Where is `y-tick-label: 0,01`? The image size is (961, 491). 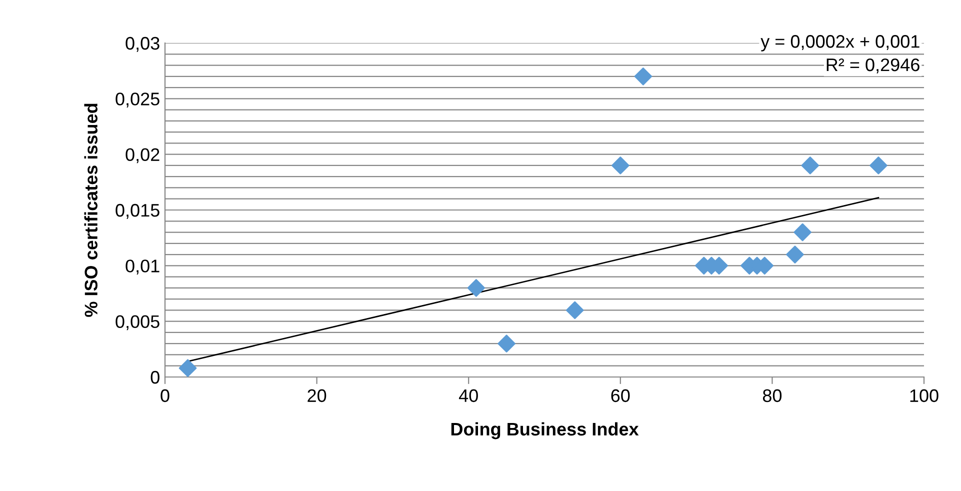 y-tick-label: 0,01 is located at coordinates (143, 267).